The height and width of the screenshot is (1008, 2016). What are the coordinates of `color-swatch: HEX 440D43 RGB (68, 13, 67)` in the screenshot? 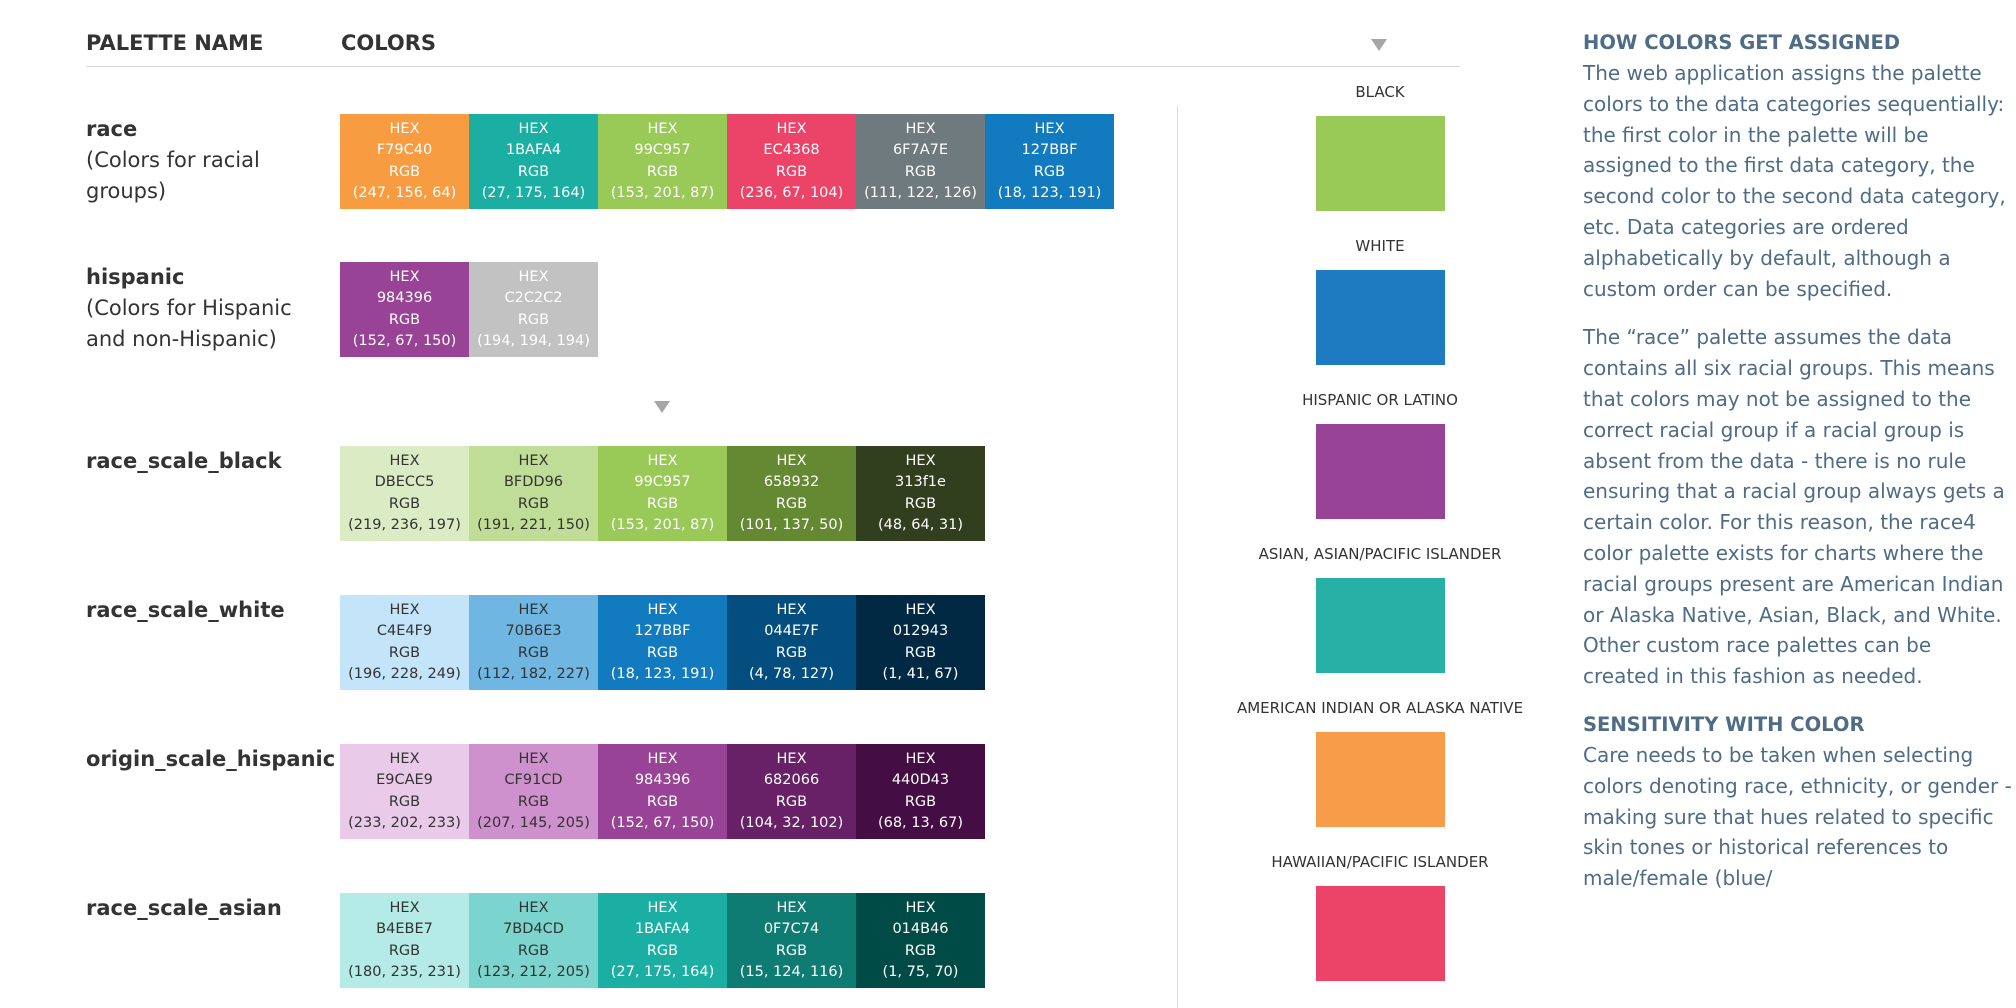 It's located at (920, 791).